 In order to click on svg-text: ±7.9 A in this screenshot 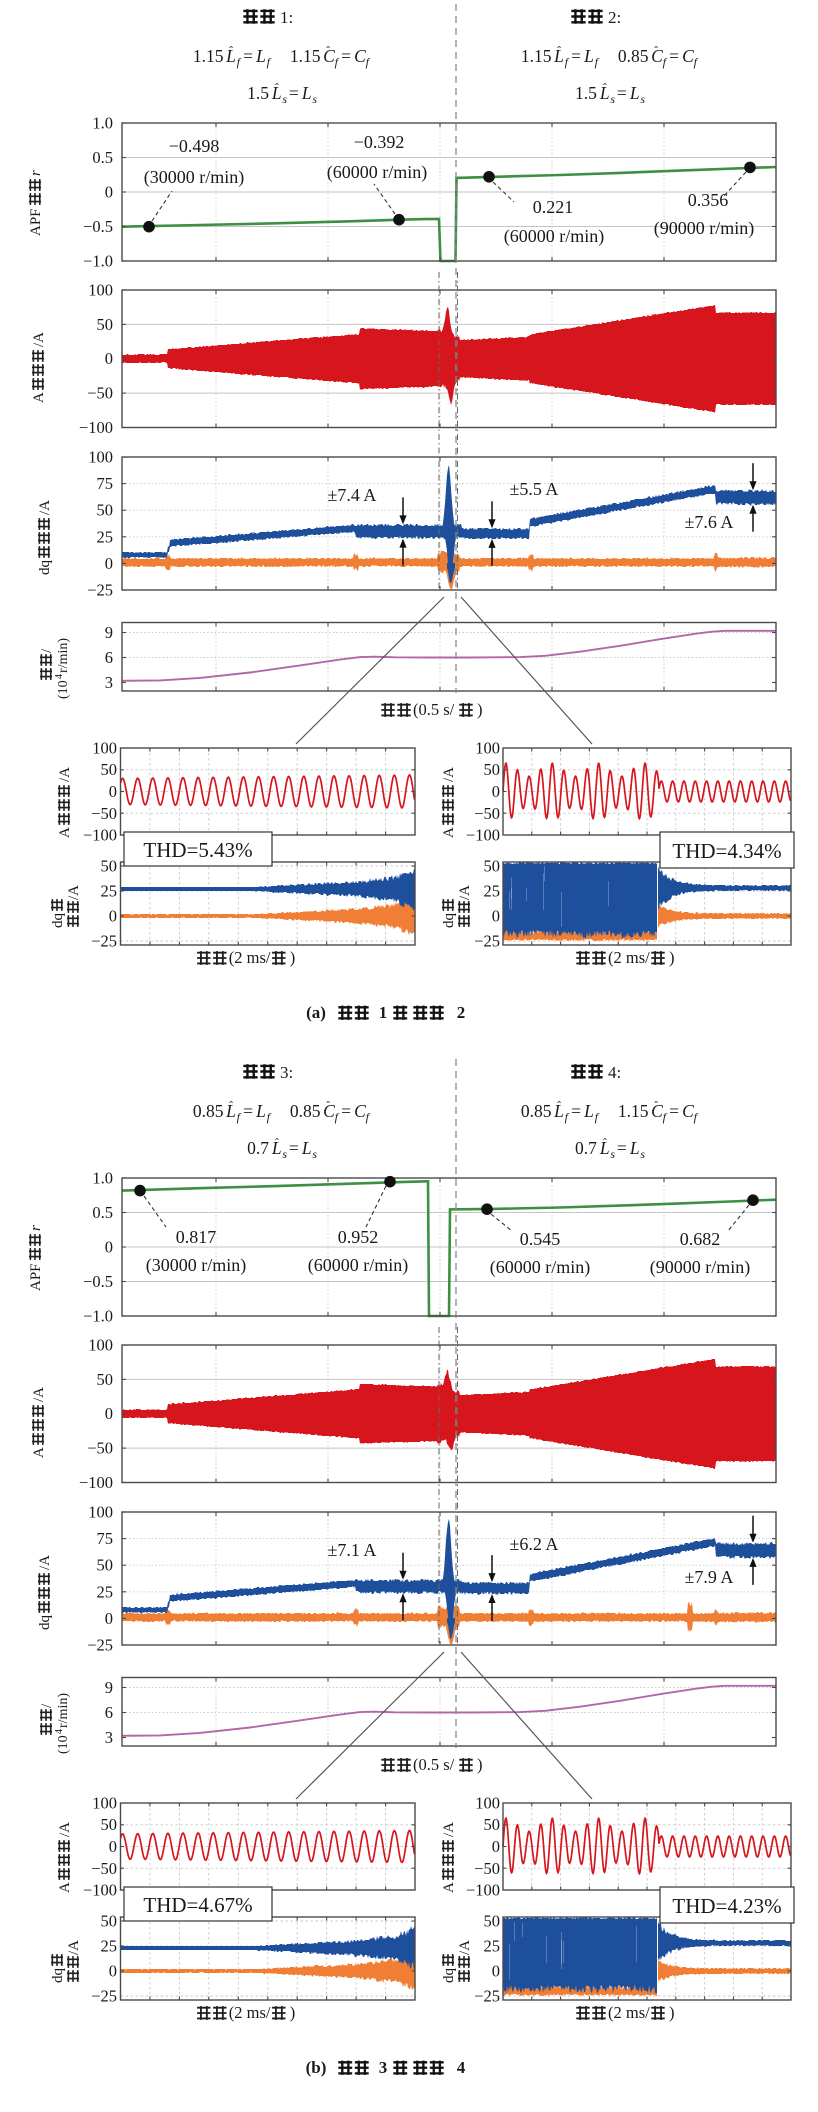, I will do `click(709, 1577)`.